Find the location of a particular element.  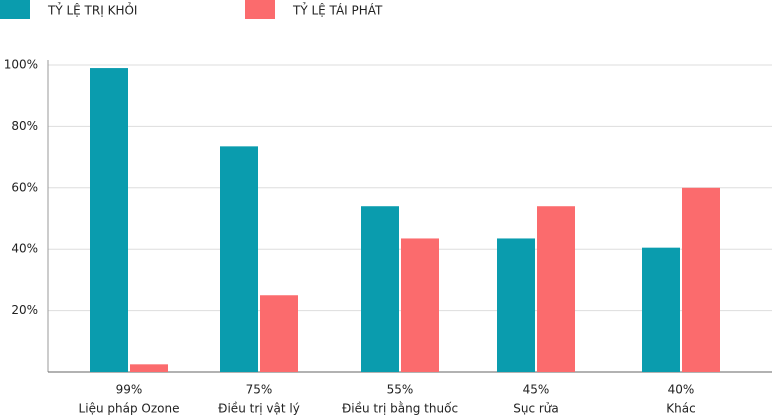

category-note: 75% is located at coordinates (259, 390).